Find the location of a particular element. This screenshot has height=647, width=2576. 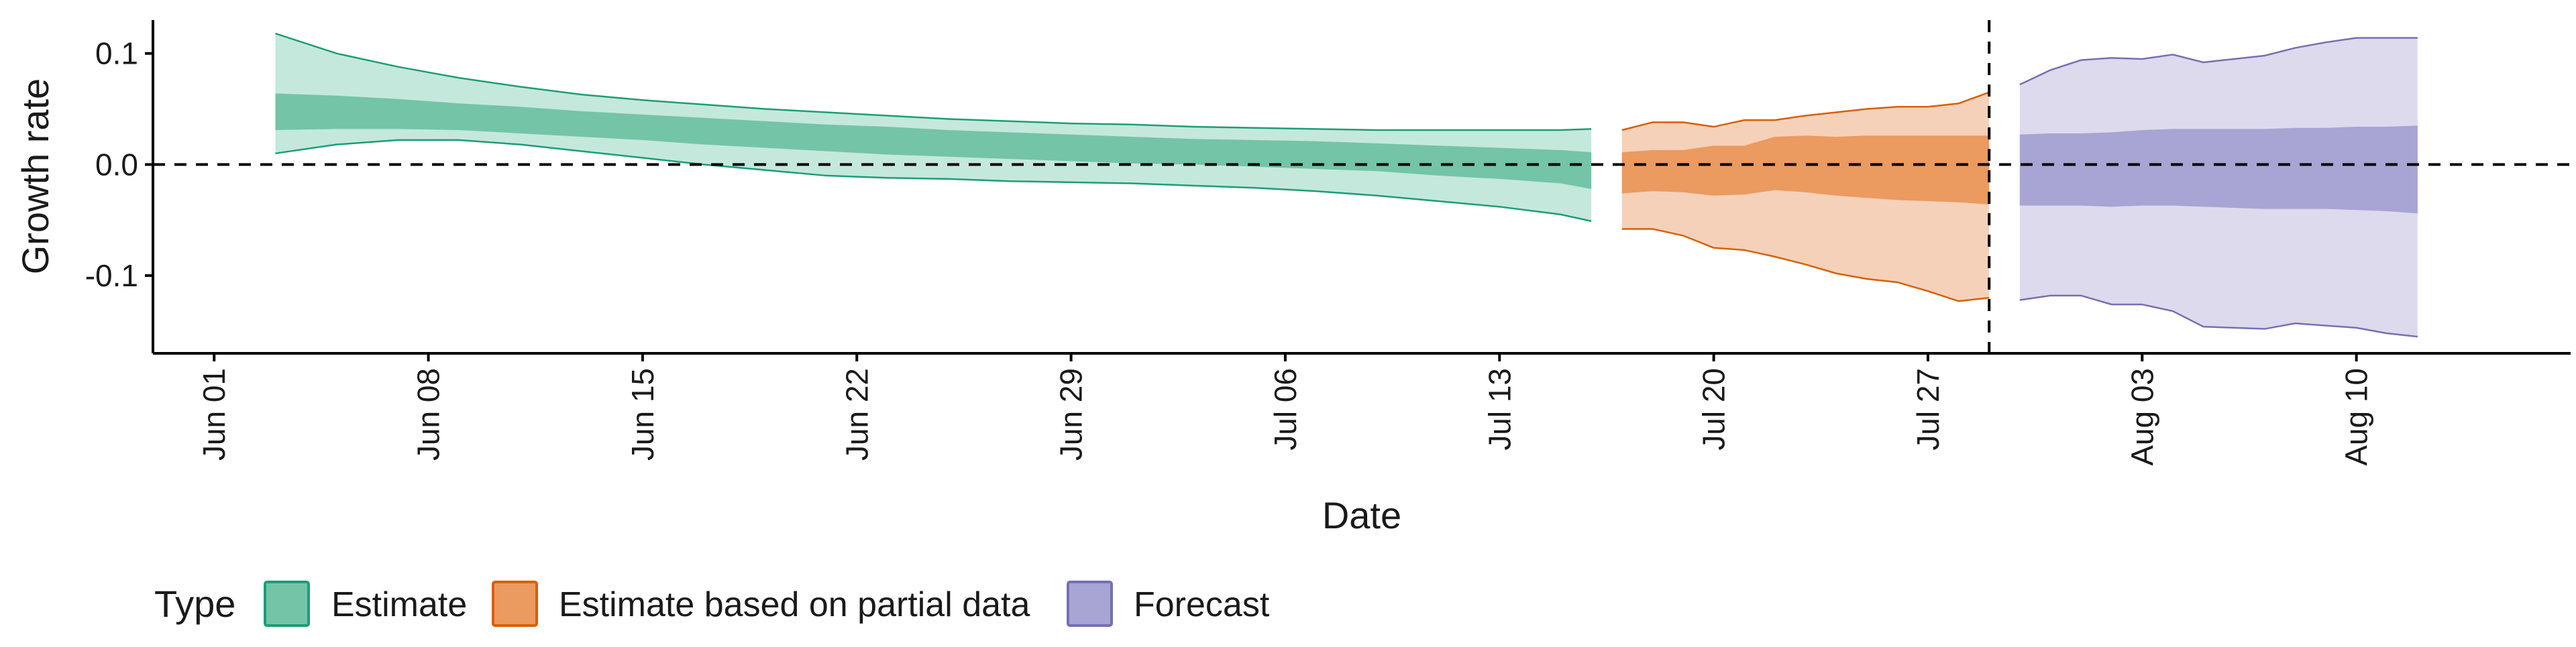

y-axis-ticks: -0.1 0.0 0.1 is located at coordinates (119, 164).